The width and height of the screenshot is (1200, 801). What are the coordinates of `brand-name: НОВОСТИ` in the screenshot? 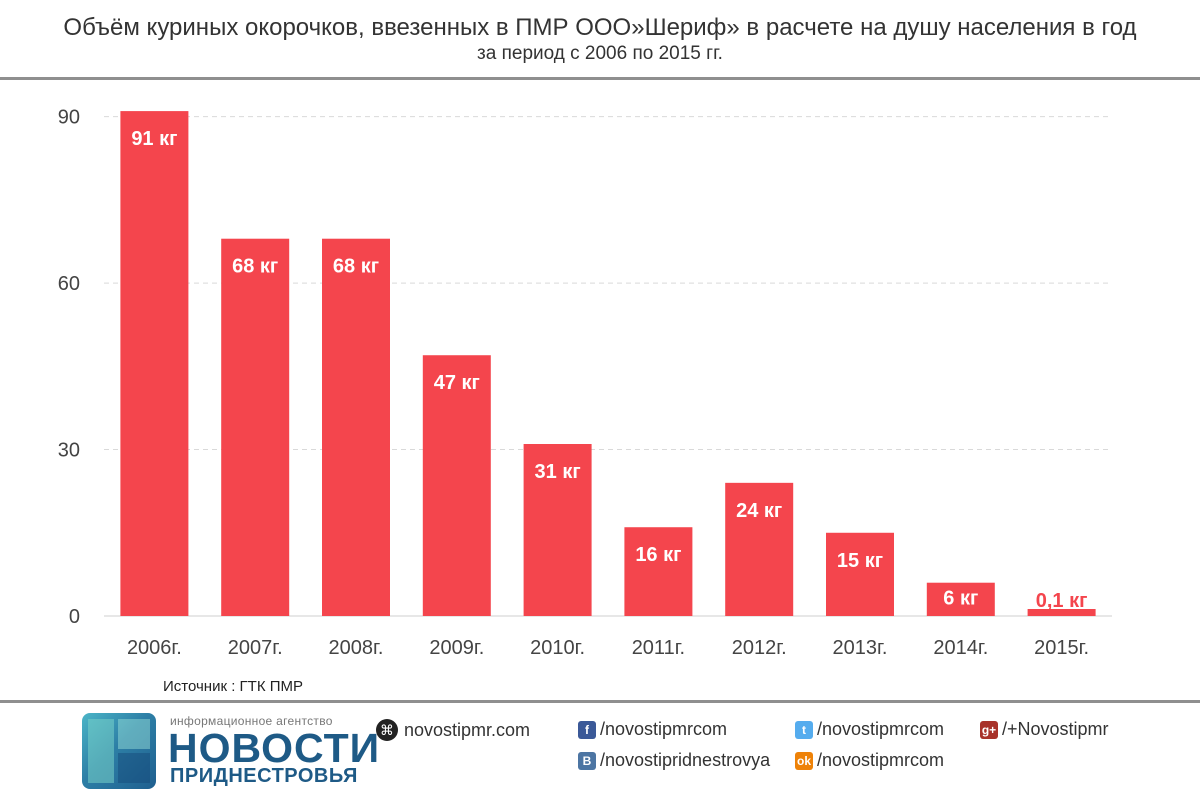 It's located at (274, 748).